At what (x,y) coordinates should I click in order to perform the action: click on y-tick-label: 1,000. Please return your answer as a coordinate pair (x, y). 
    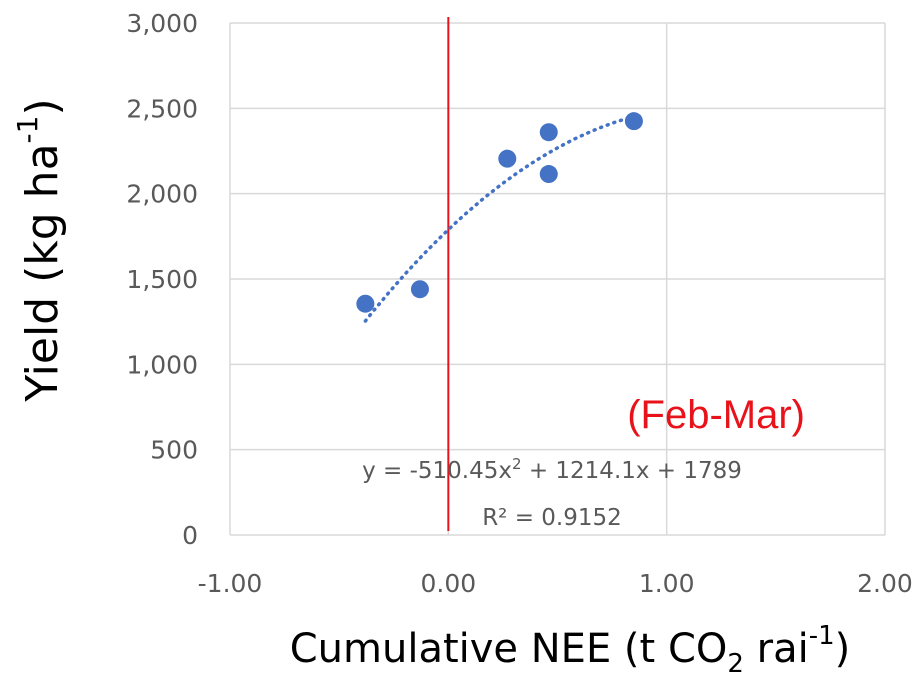
    Looking at the image, I should click on (162, 364).